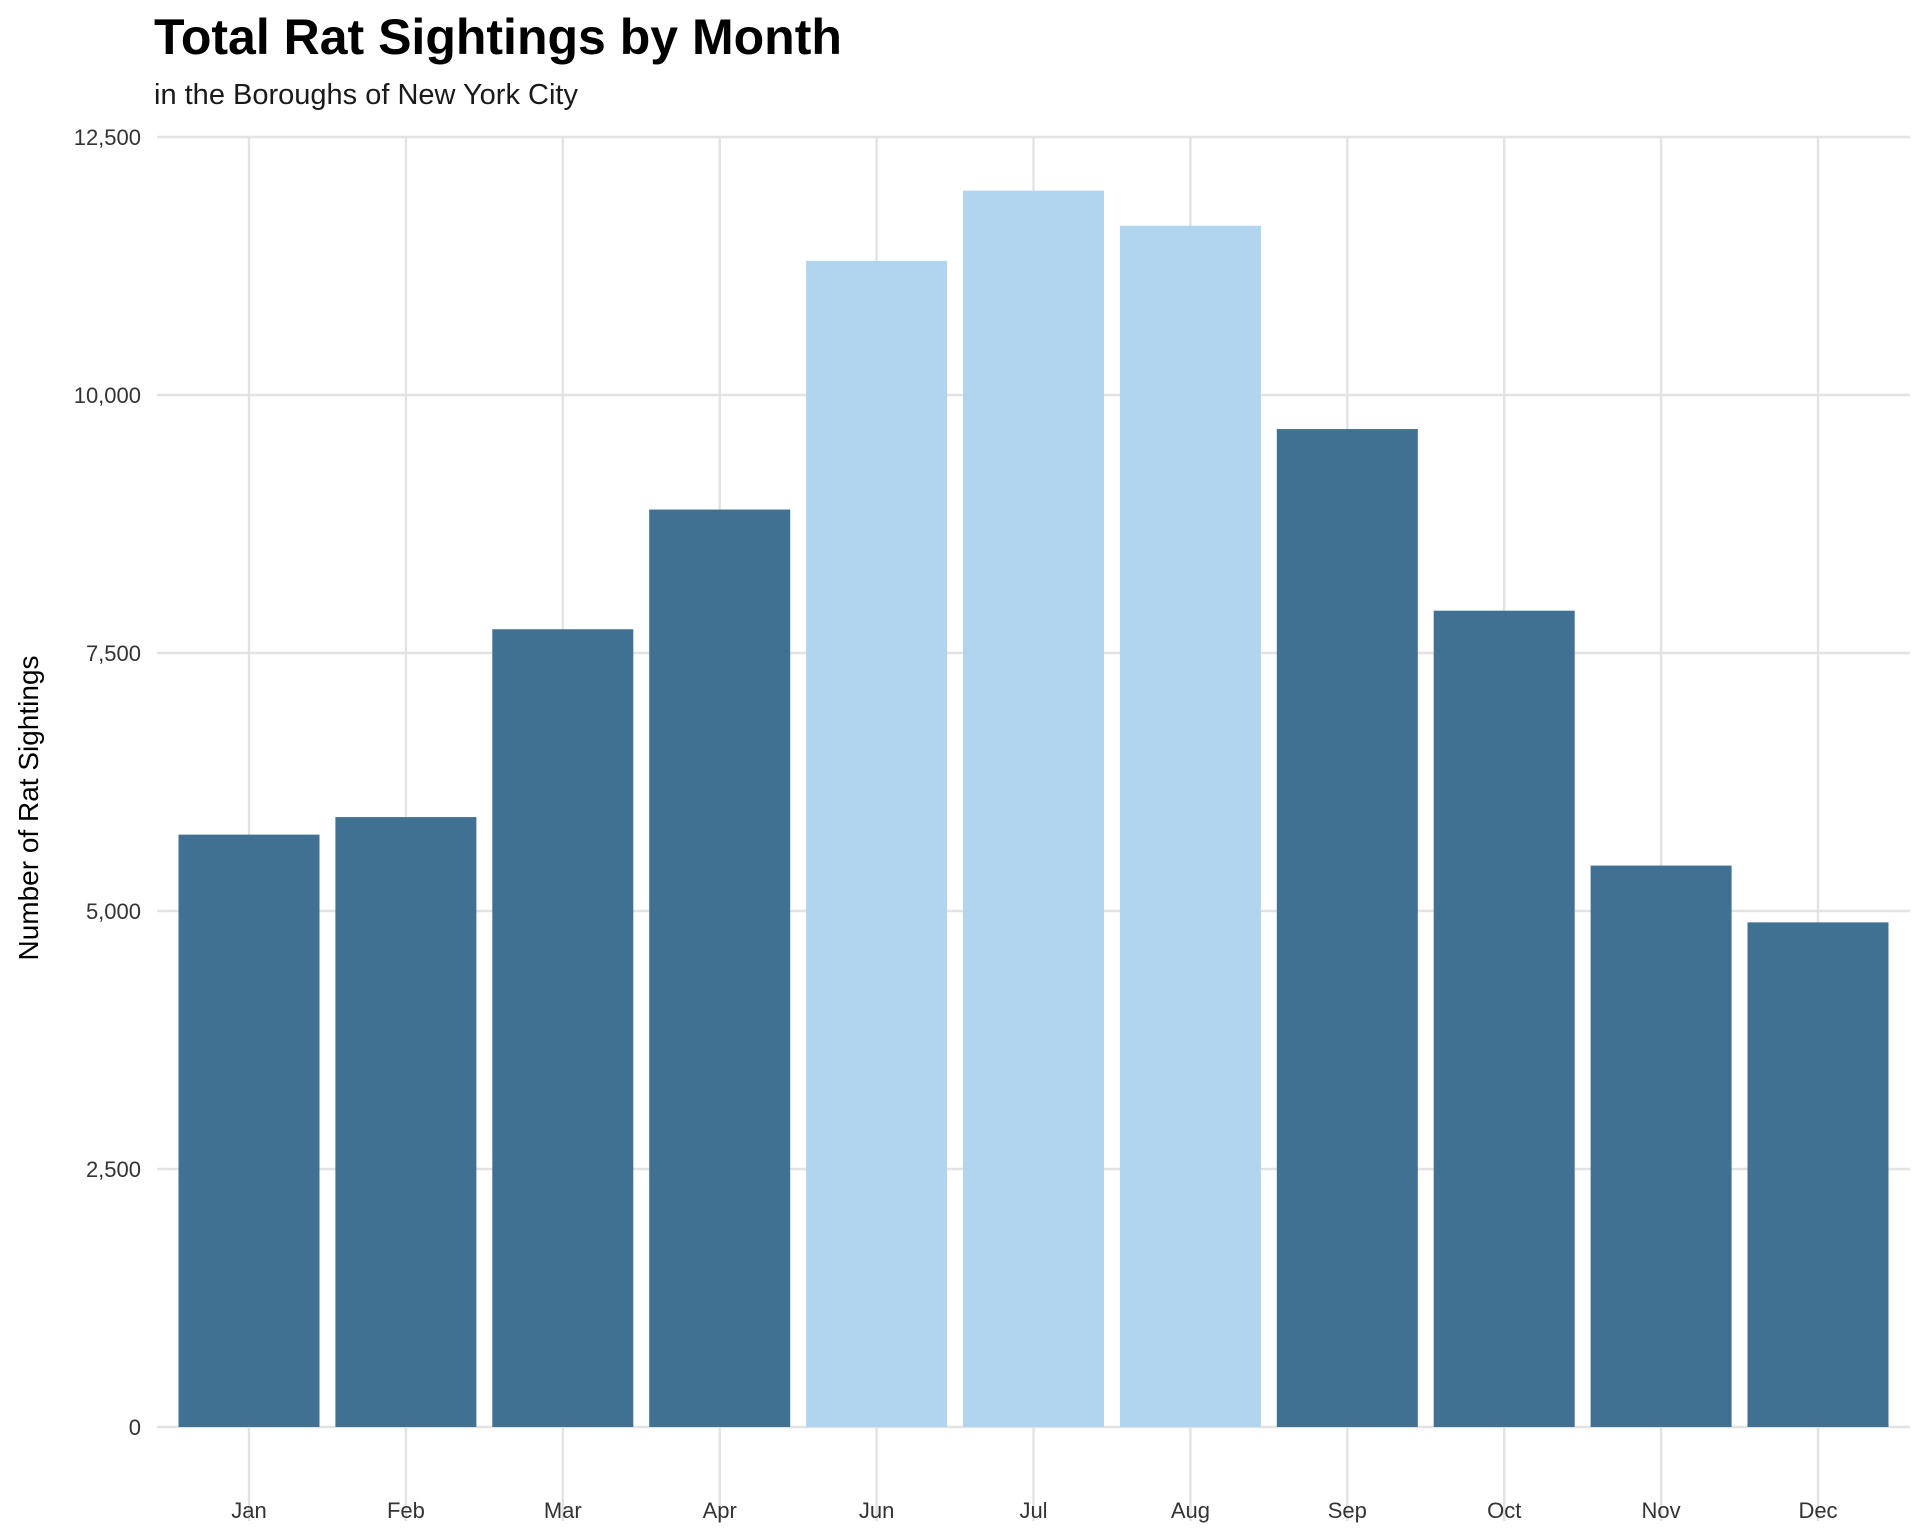 The height and width of the screenshot is (1536, 1920). I want to click on y-axis-title: Number of Rat Sightings, so click(28, 807).